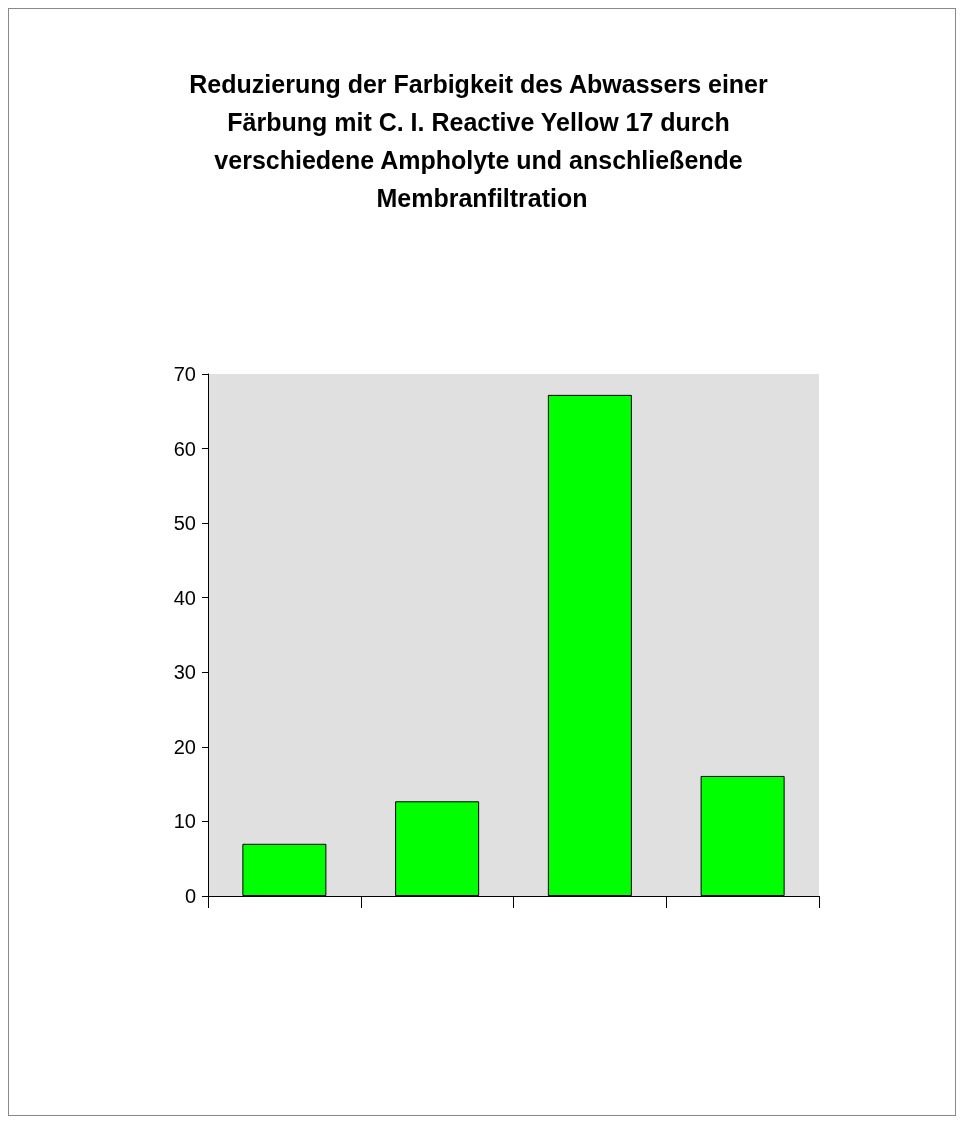 Image resolution: width=964 pixels, height=1124 pixels. Describe the element at coordinates (184, 448) in the screenshot. I see `y-tick-label: 60` at that location.